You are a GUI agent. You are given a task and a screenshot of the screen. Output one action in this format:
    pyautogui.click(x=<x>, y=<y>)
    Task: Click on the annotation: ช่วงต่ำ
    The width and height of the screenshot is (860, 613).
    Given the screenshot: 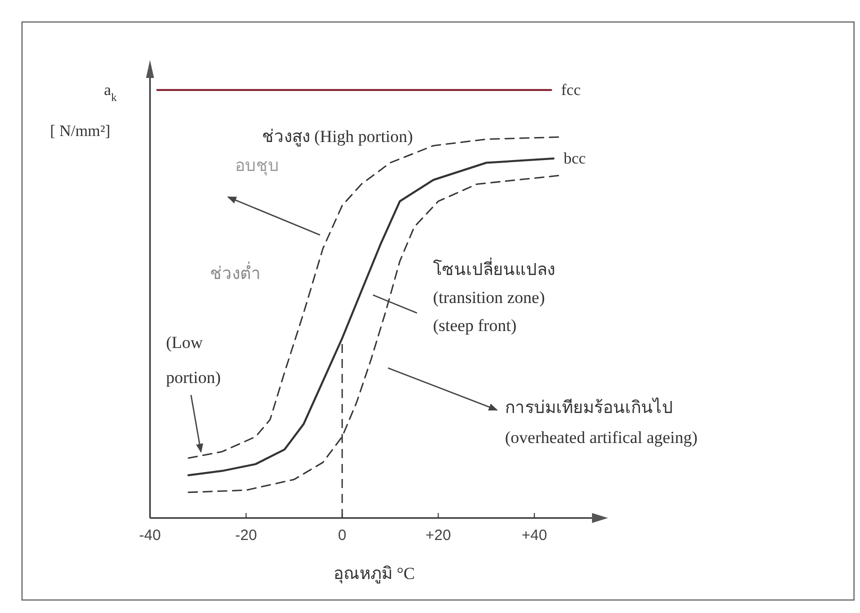 What is the action you would take?
    pyautogui.click(x=235, y=272)
    